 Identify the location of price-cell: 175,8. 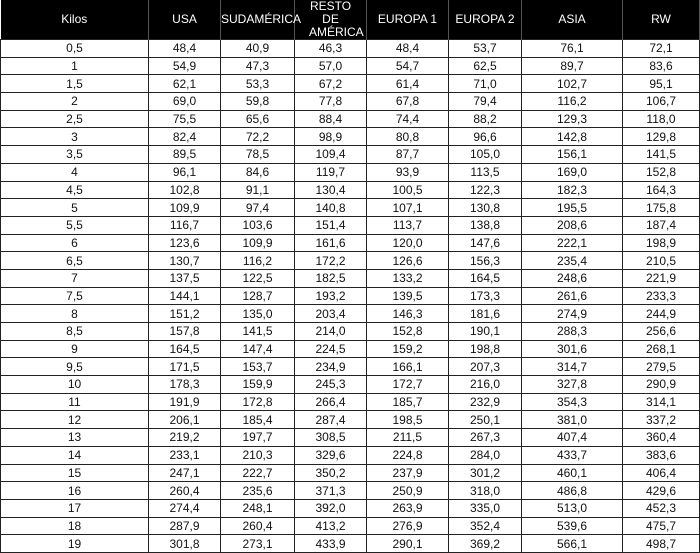
(661, 207).